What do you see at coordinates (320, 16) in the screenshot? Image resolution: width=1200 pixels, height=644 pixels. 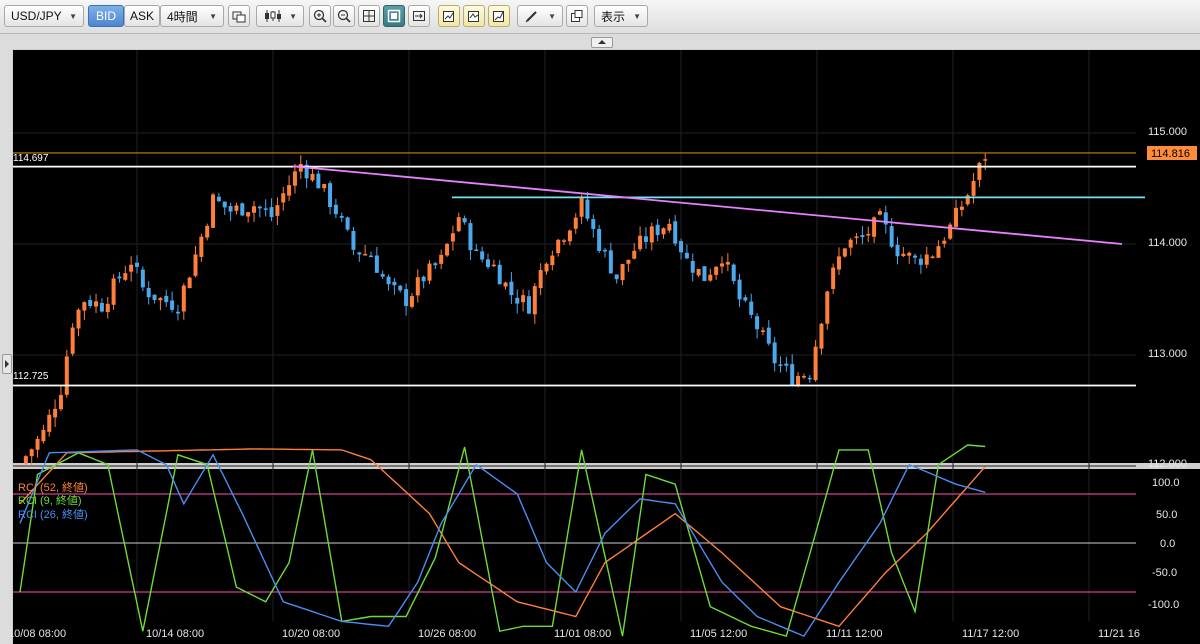 I see `zoom-in-button` at bounding box center [320, 16].